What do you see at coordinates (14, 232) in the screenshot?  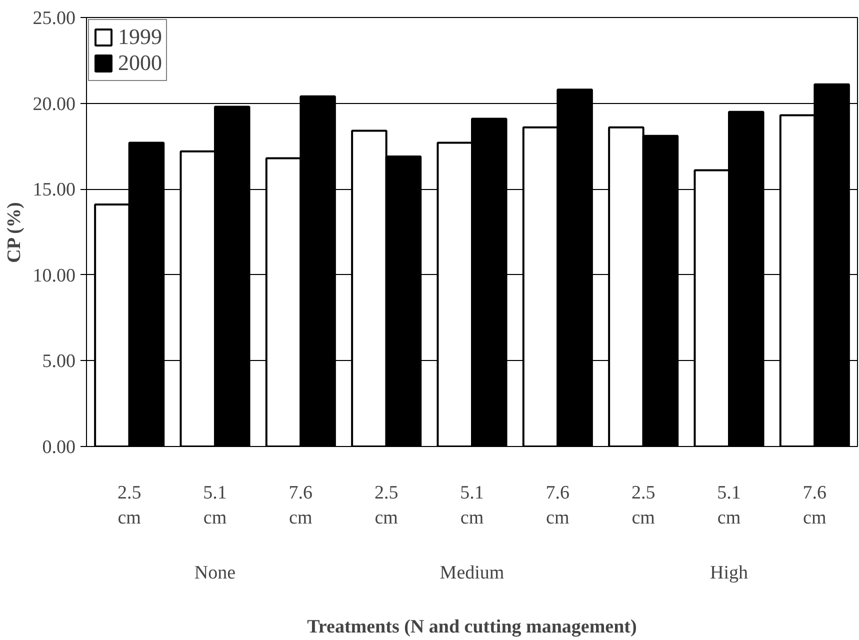 I see `y-axis-title: CP (%)` at bounding box center [14, 232].